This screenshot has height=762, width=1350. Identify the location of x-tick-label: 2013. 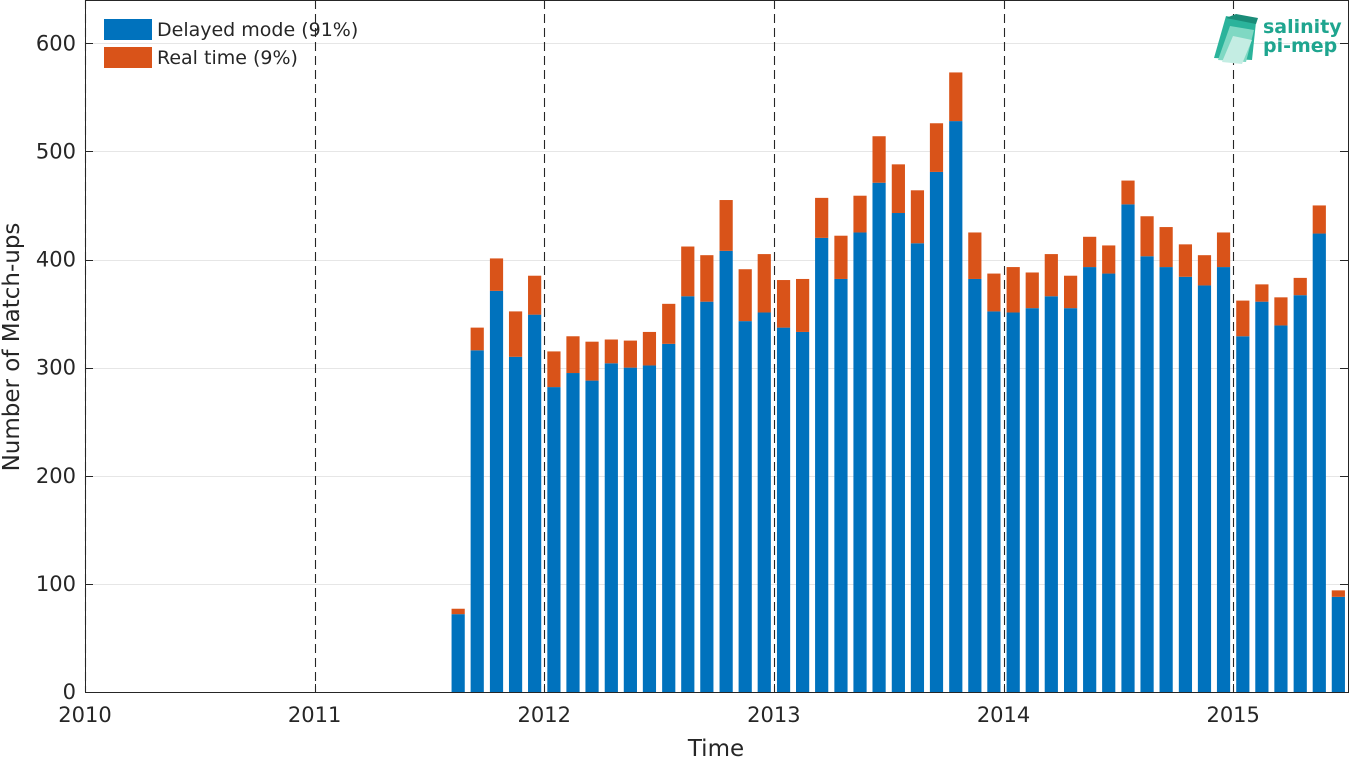
(773, 715).